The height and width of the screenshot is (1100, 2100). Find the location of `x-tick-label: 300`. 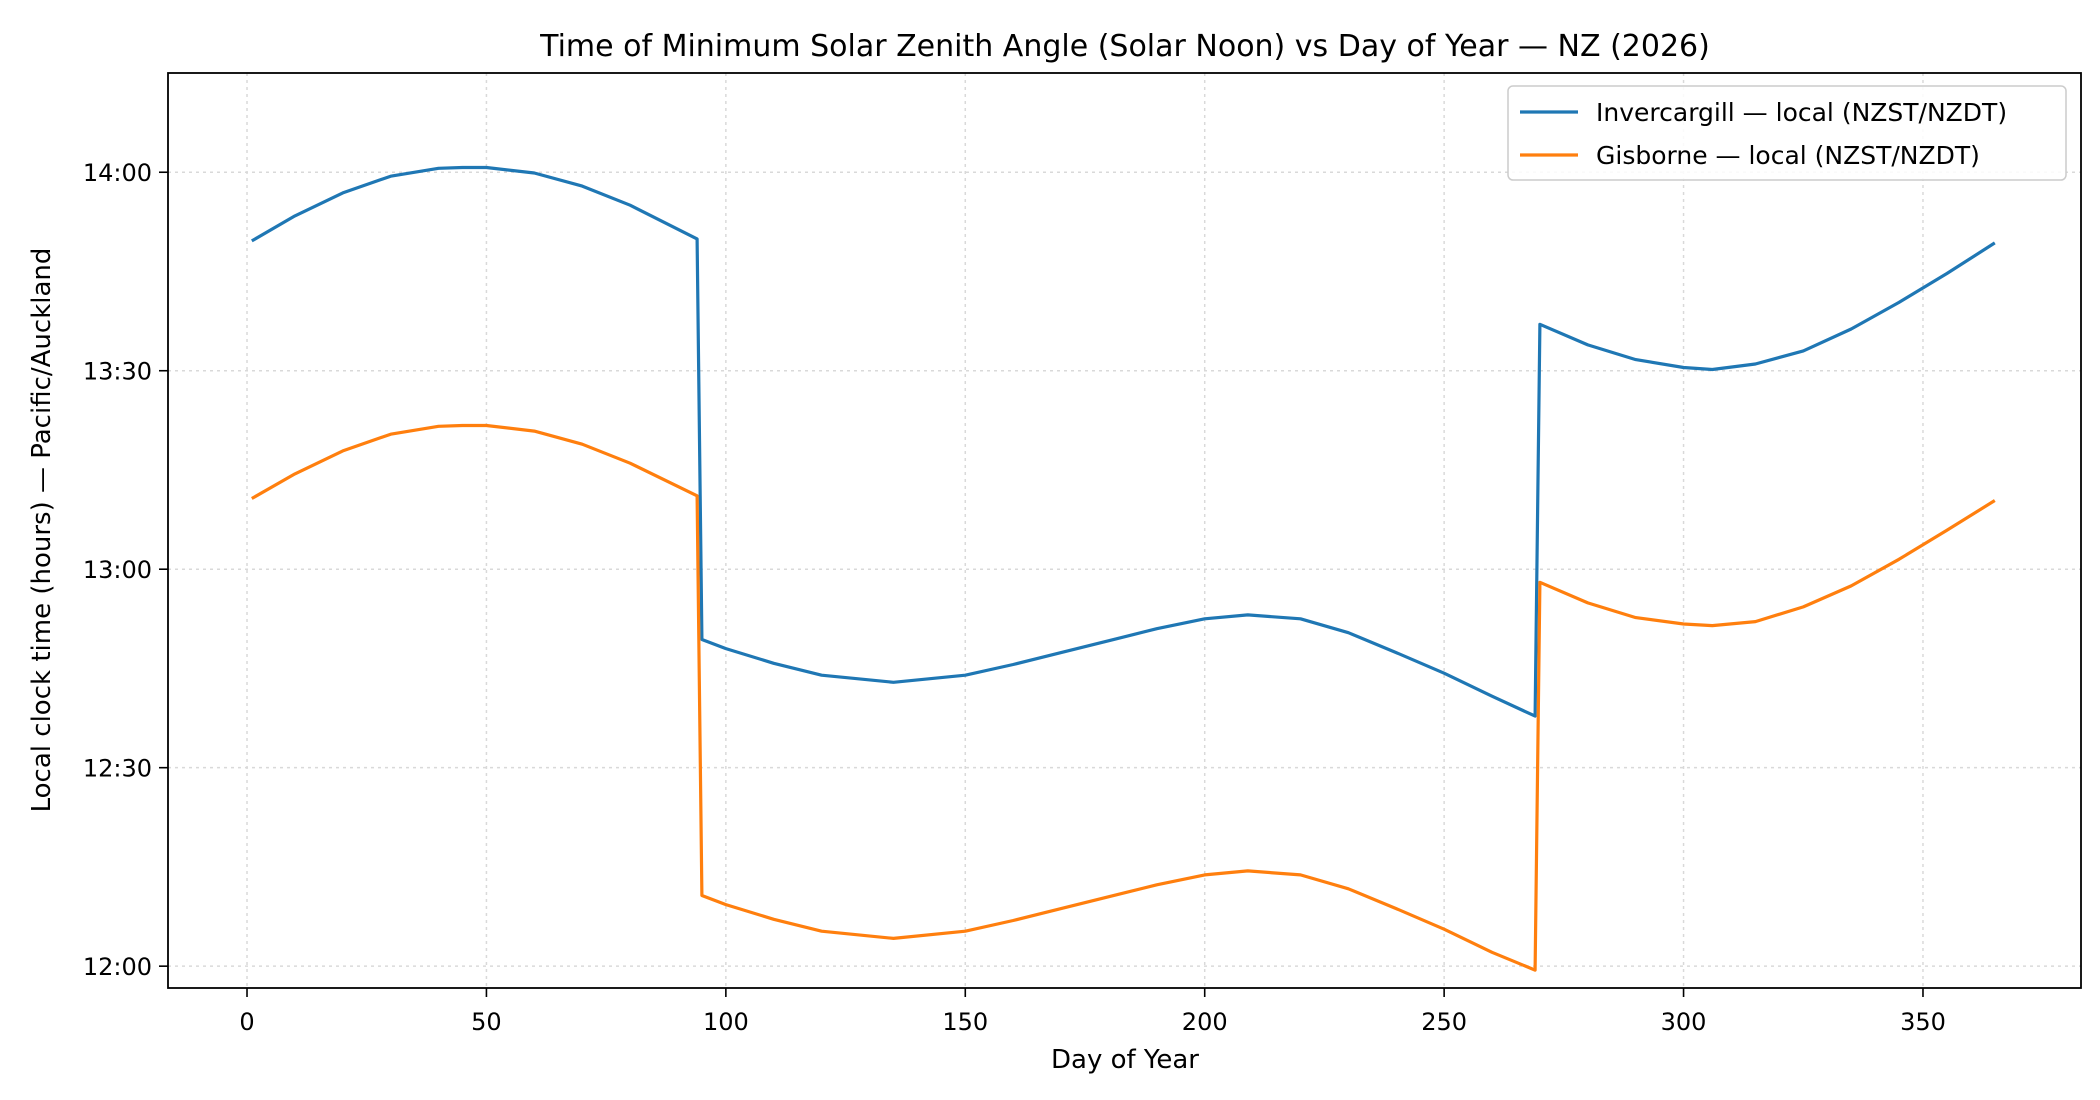

x-tick-label: 300 is located at coordinates (1684, 1022).